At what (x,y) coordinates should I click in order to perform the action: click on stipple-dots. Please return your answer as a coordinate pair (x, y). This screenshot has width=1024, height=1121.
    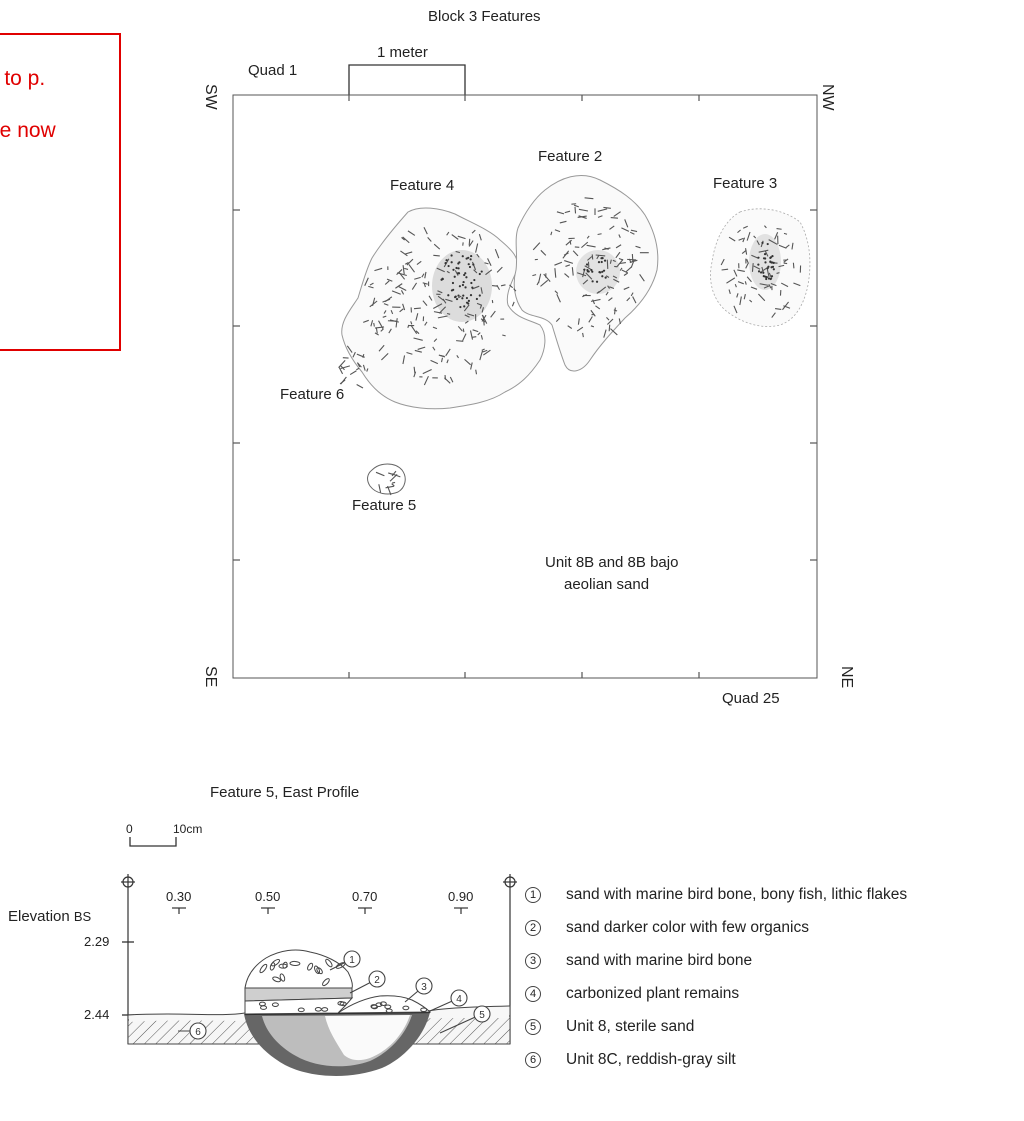
    Looking at the image, I should click on (607, 275).